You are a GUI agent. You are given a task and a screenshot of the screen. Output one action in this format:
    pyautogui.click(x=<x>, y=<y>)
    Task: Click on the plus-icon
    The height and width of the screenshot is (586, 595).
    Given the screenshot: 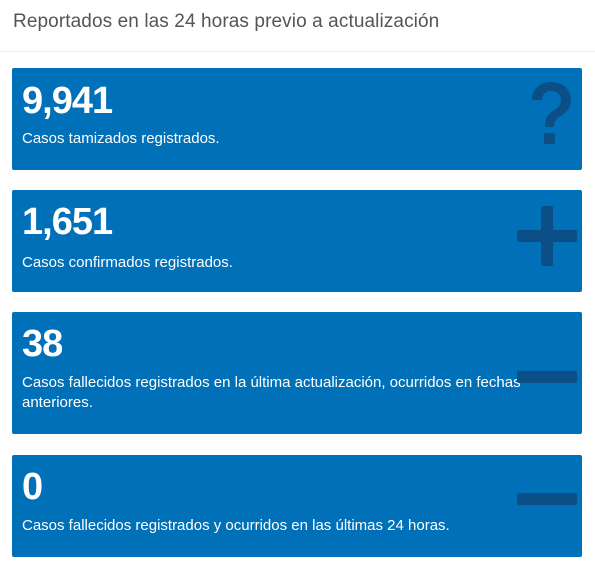 What is the action you would take?
    pyautogui.click(x=547, y=236)
    